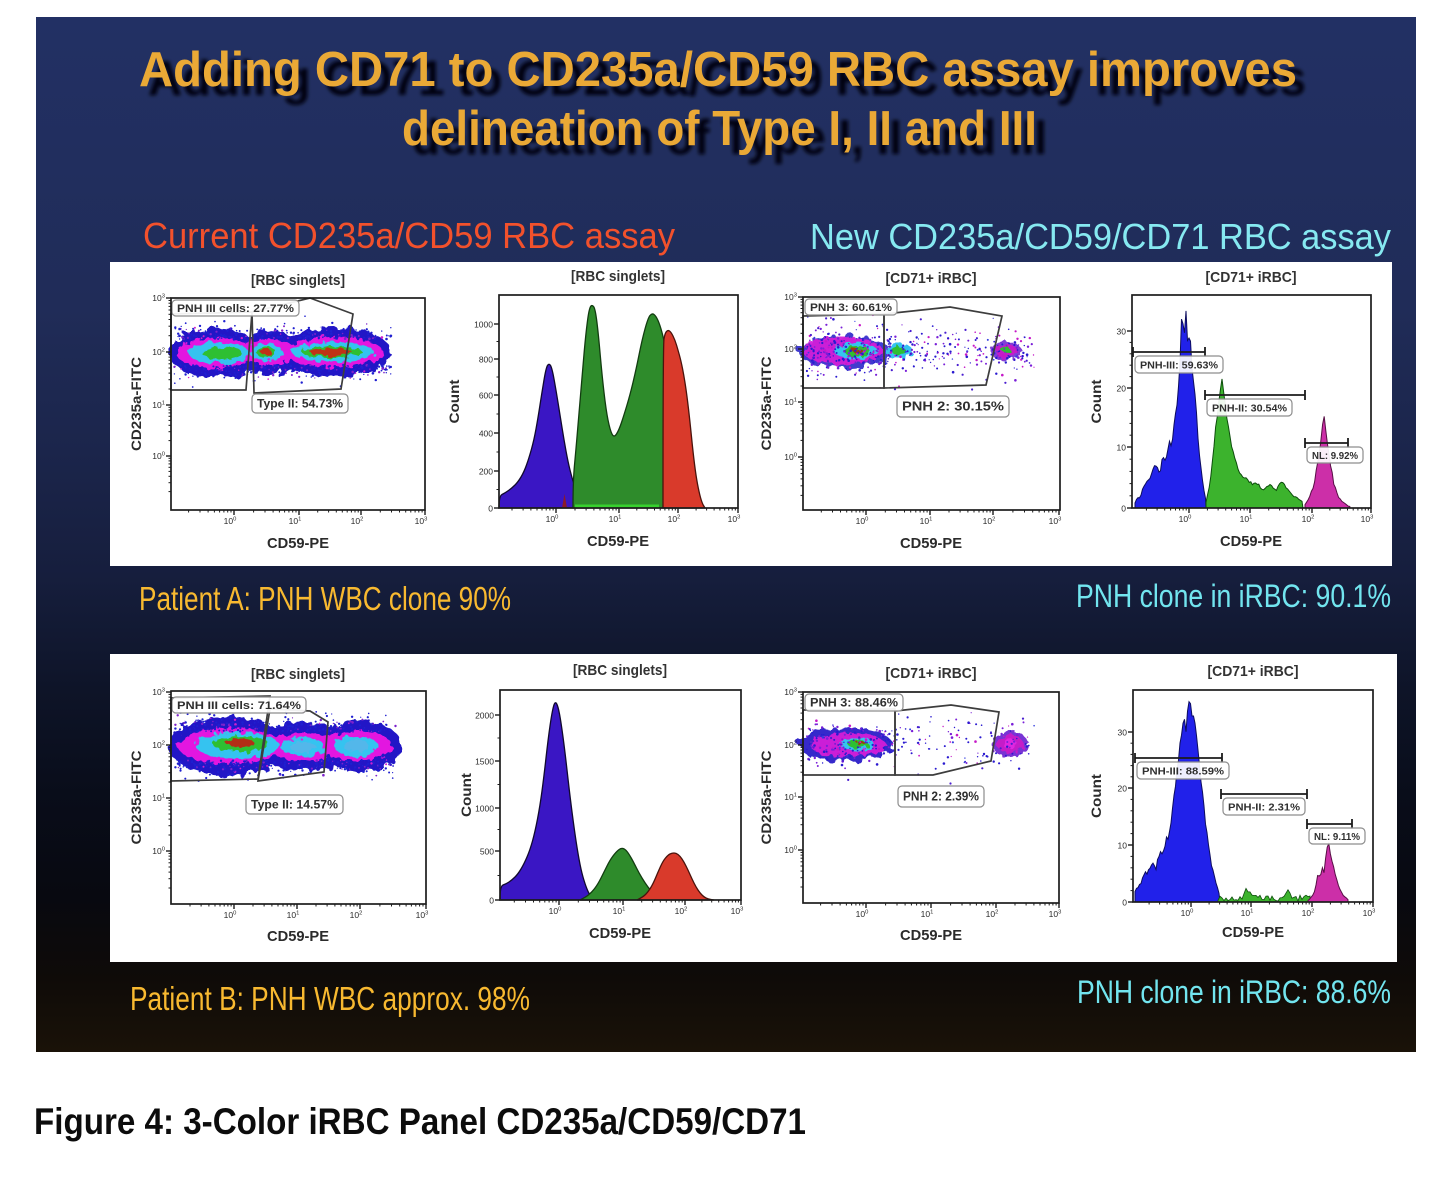 The image size is (1452, 1187). I want to click on svg-text: 200, so click(486, 472).